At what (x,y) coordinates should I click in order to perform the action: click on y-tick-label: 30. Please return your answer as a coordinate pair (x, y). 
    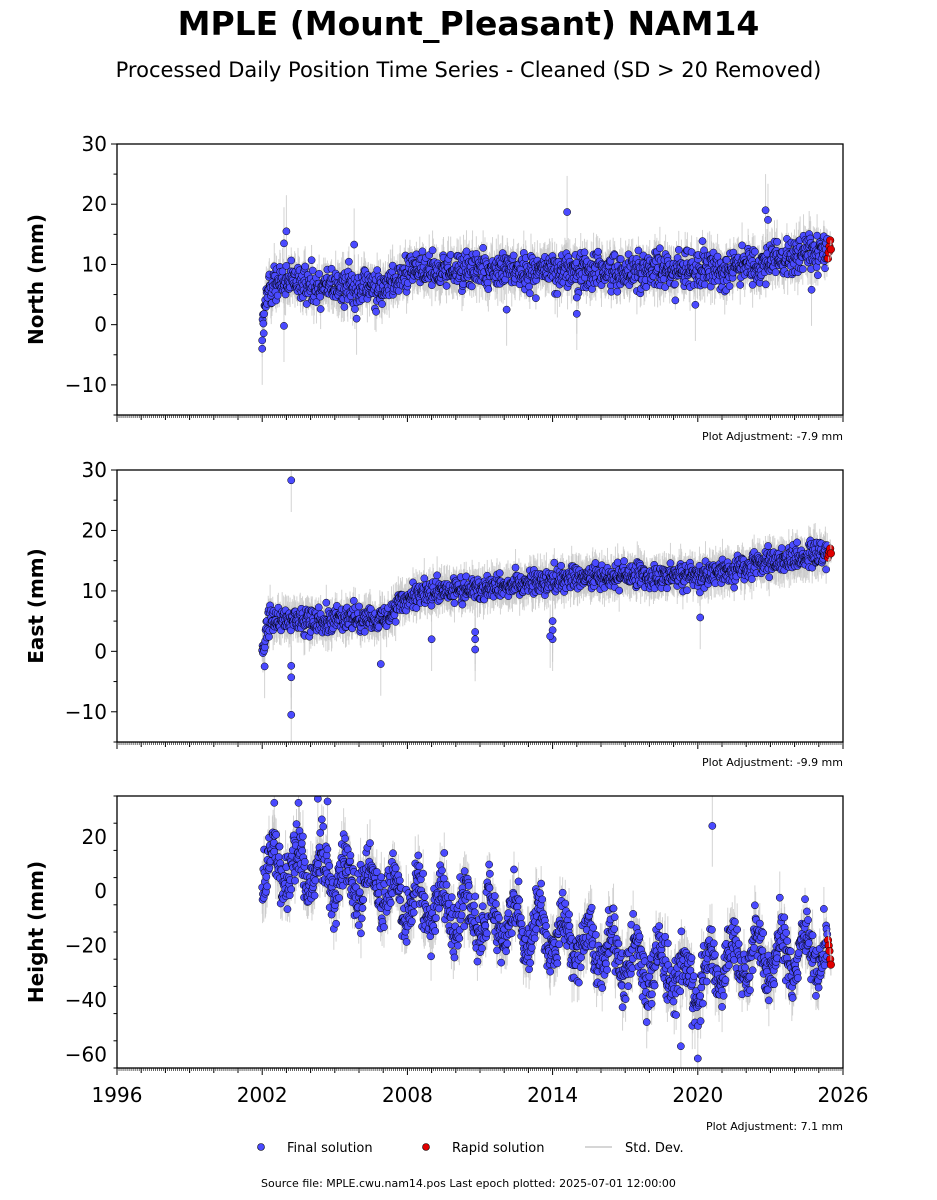
    Looking at the image, I should click on (94, 144).